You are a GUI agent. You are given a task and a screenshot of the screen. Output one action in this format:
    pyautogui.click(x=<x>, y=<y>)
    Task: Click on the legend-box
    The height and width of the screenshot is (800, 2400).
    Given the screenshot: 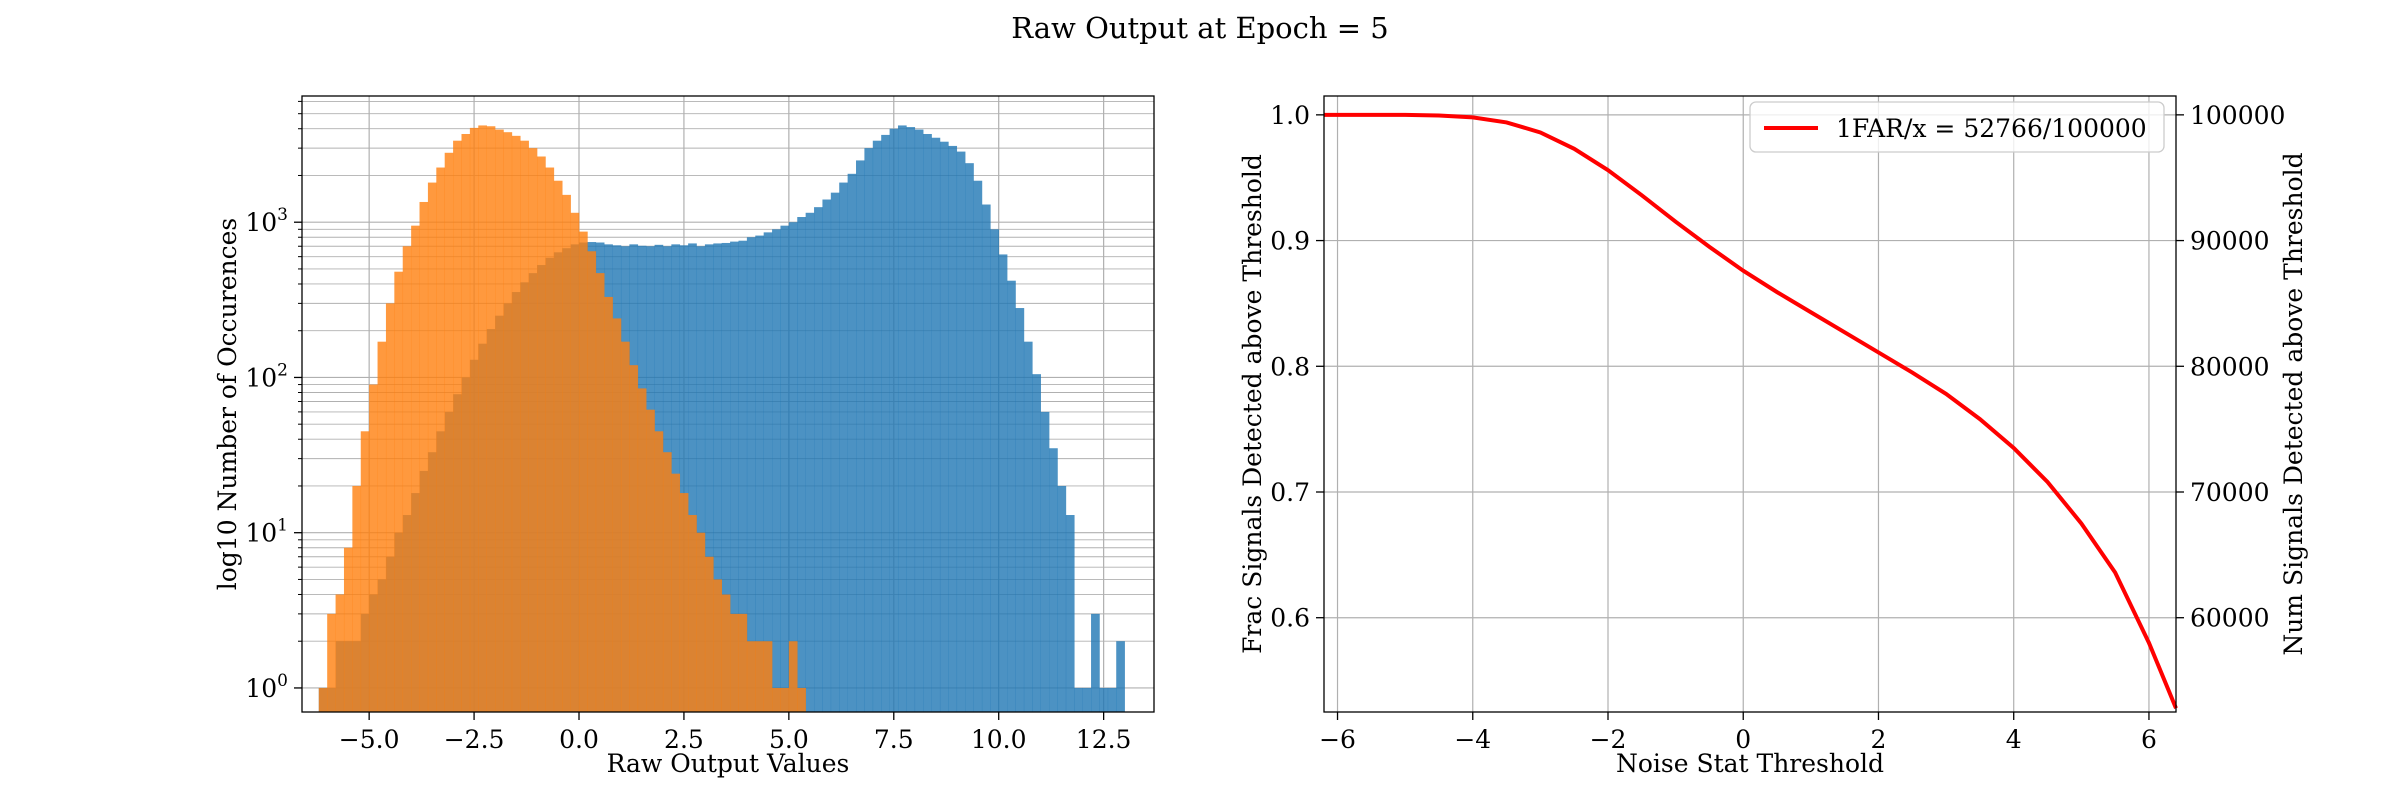 What is the action you would take?
    pyautogui.click(x=1957, y=127)
    